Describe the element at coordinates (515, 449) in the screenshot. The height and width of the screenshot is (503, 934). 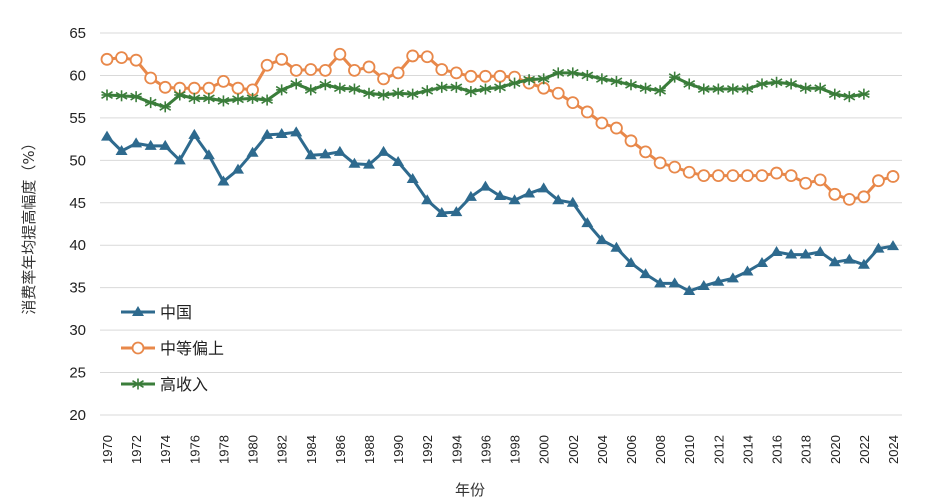
I see `x-tick-label: 1998` at that location.